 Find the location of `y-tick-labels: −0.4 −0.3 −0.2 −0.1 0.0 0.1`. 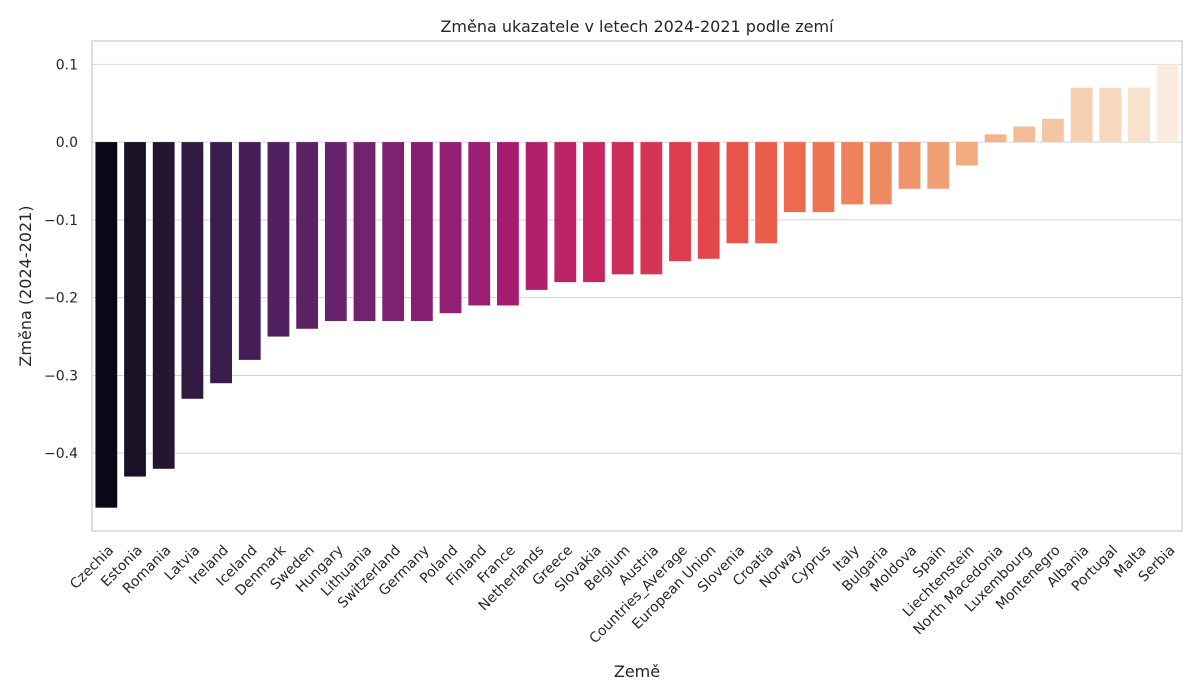

y-tick-labels: −0.4 −0.3 −0.2 −0.1 0.0 0.1 is located at coordinates (61, 259).